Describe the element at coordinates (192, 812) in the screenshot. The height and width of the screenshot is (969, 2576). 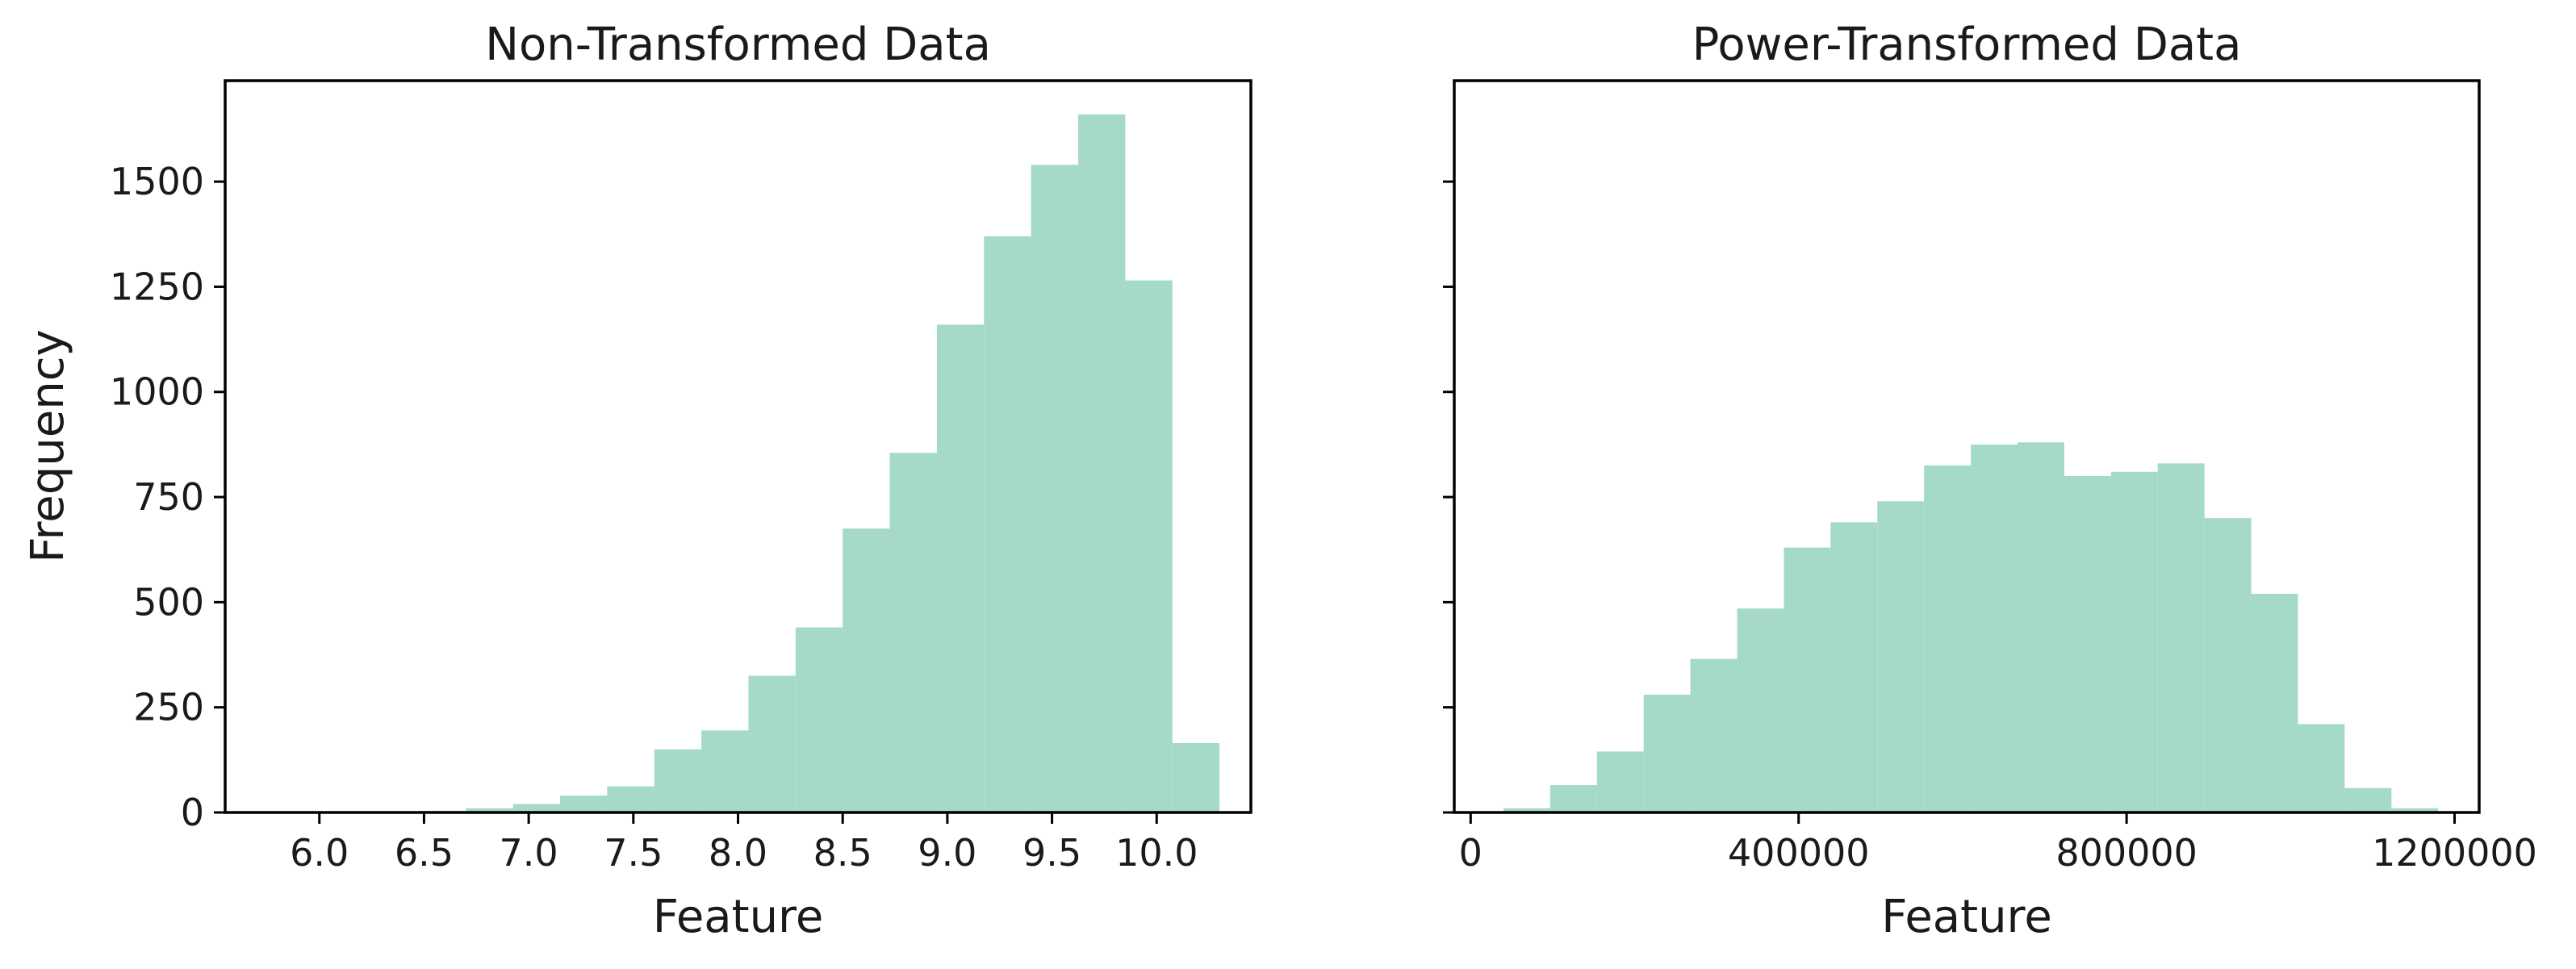
I see `left-y-tick-label: 0` at that location.